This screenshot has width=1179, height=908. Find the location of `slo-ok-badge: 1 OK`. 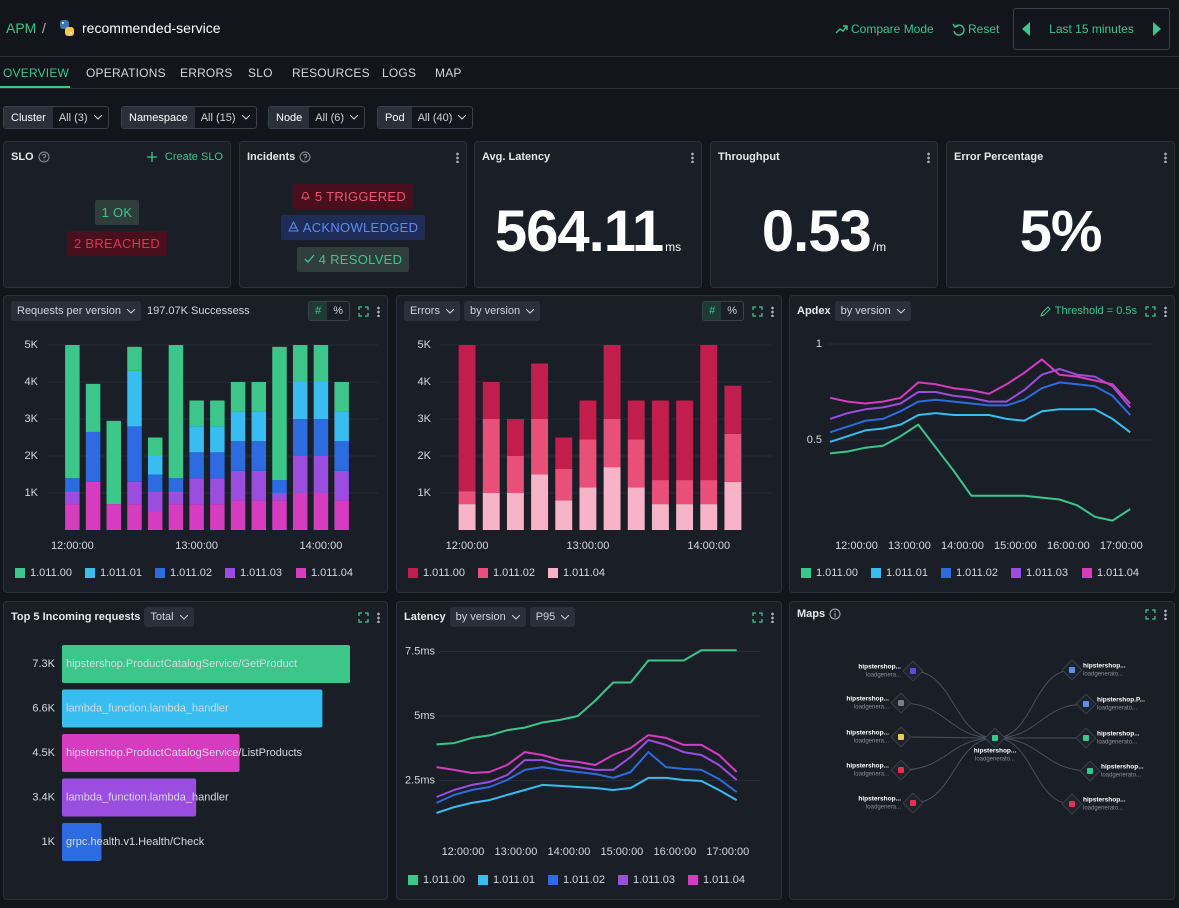

slo-ok-badge: 1 OK is located at coordinates (117, 212).